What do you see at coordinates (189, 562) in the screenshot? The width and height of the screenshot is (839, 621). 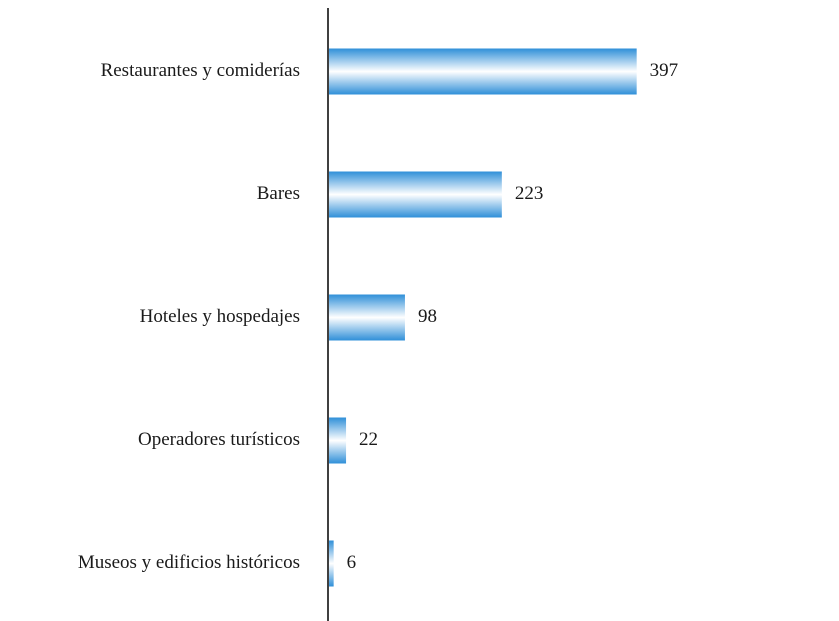 I see `category-label: Museos y edificios históricos` at bounding box center [189, 562].